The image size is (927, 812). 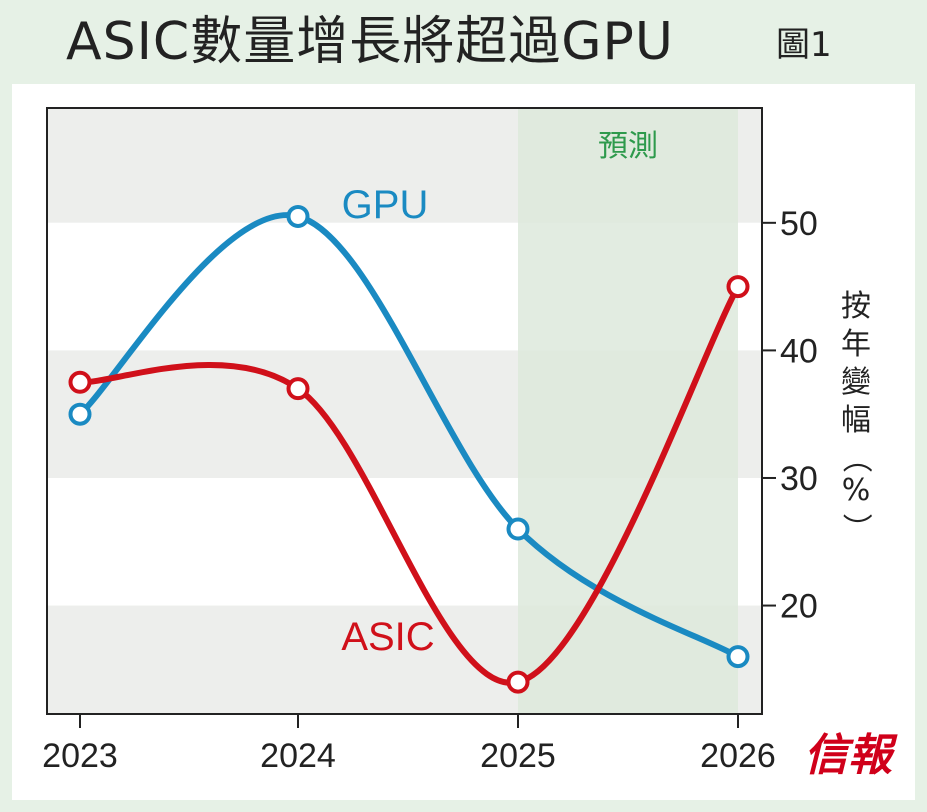 I want to click on y-axis-label-char: 按, so click(x=856, y=306).